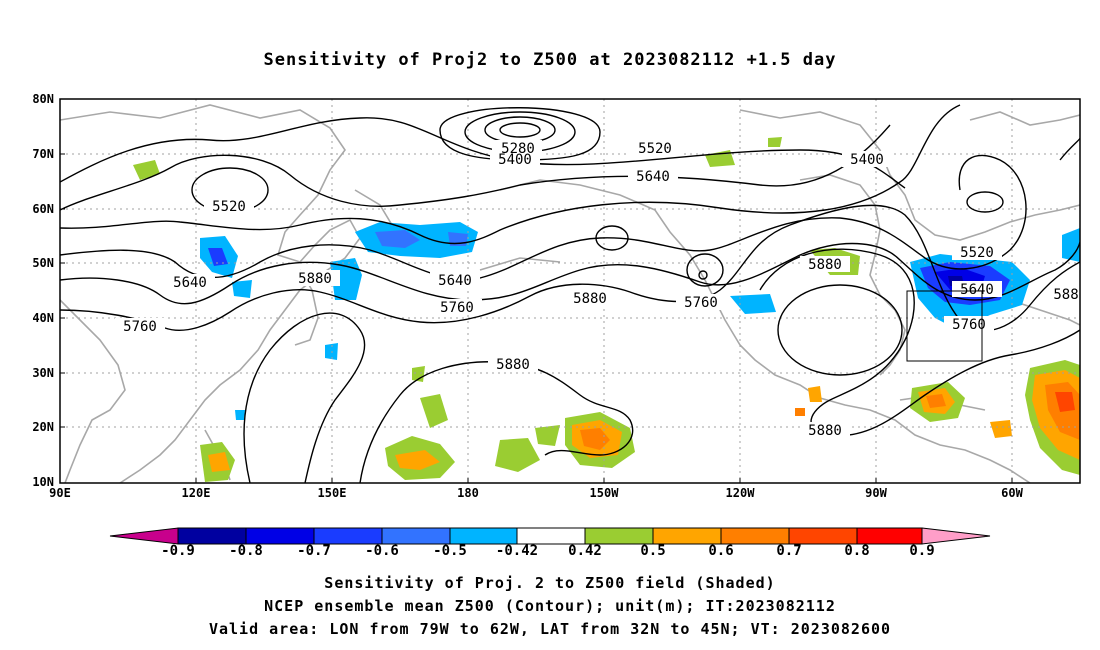  What do you see at coordinates (604, 493) in the screenshot?
I see `lon-label: 150W` at bounding box center [604, 493].